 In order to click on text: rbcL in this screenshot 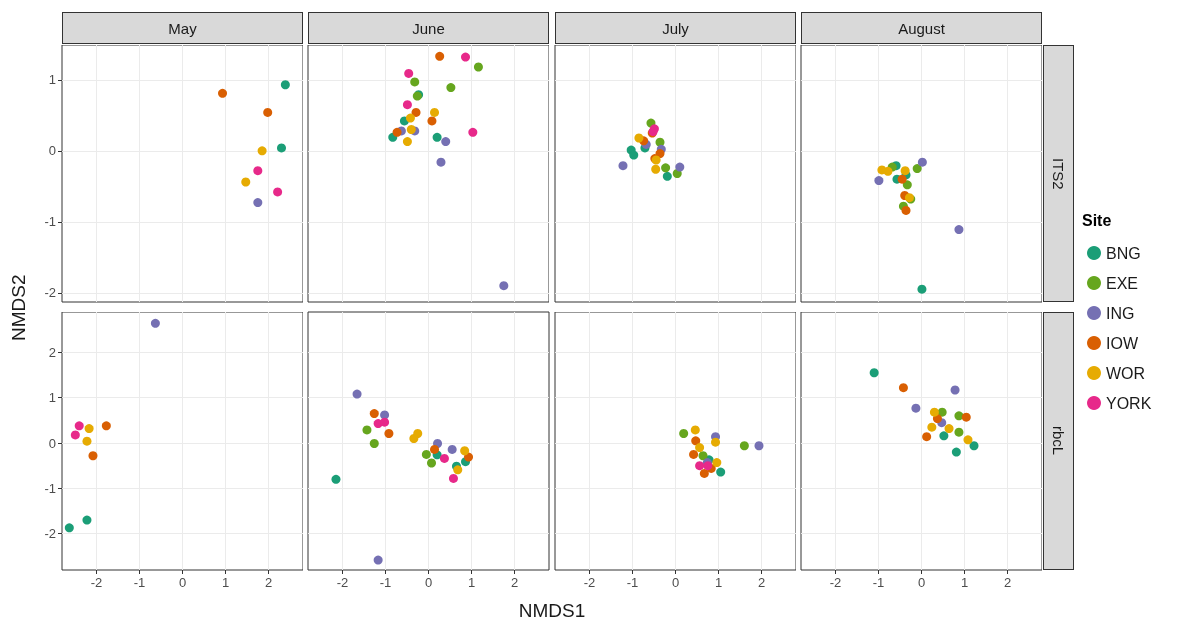, I will do `click(1058, 441)`.